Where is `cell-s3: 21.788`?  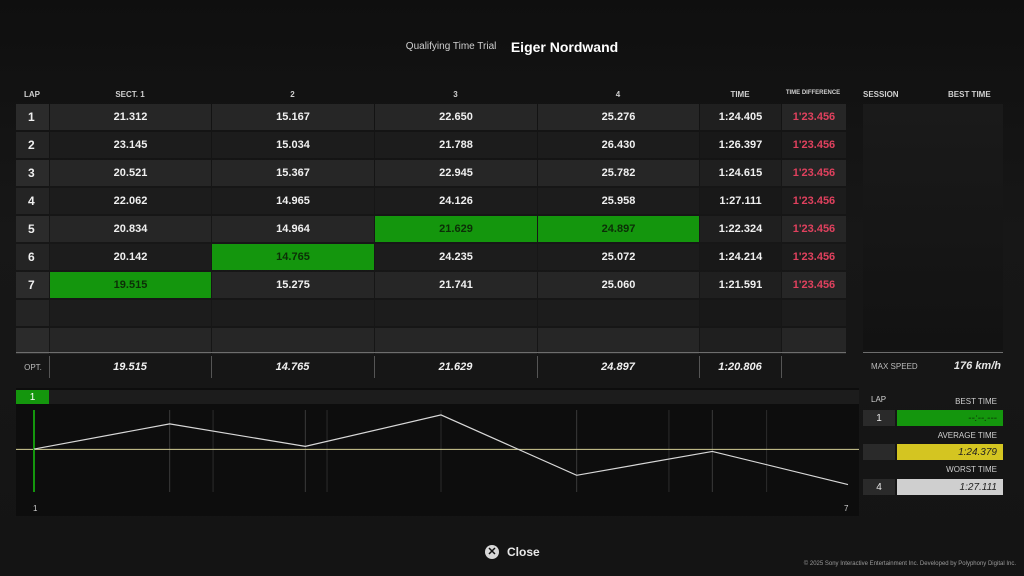 cell-s3: 21.788 is located at coordinates (456, 145).